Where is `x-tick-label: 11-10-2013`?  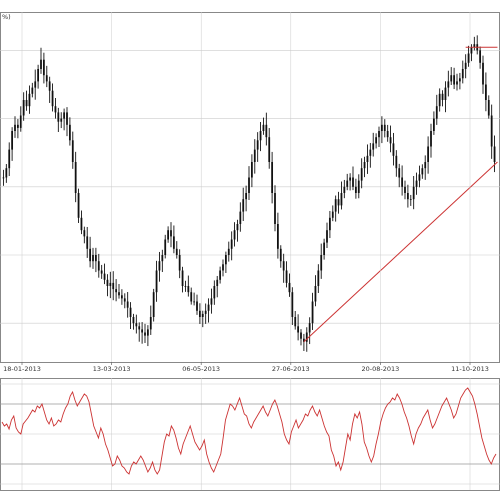
x-tick-label: 11-10-2013 is located at coordinates (470, 369).